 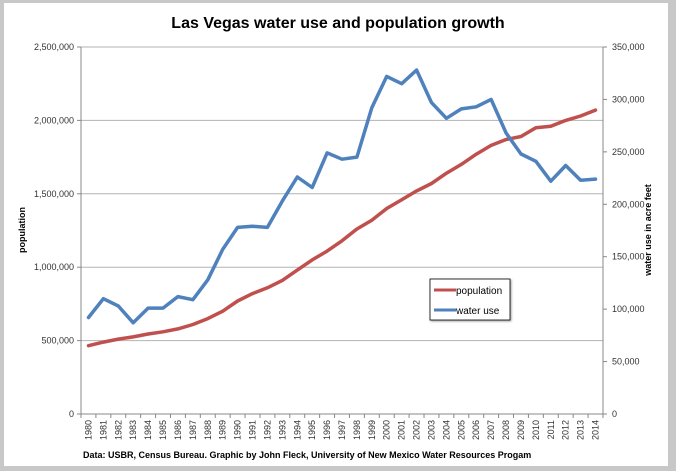 What do you see at coordinates (628, 257) in the screenshot?
I see `y-right-tick-label: 150,000` at bounding box center [628, 257].